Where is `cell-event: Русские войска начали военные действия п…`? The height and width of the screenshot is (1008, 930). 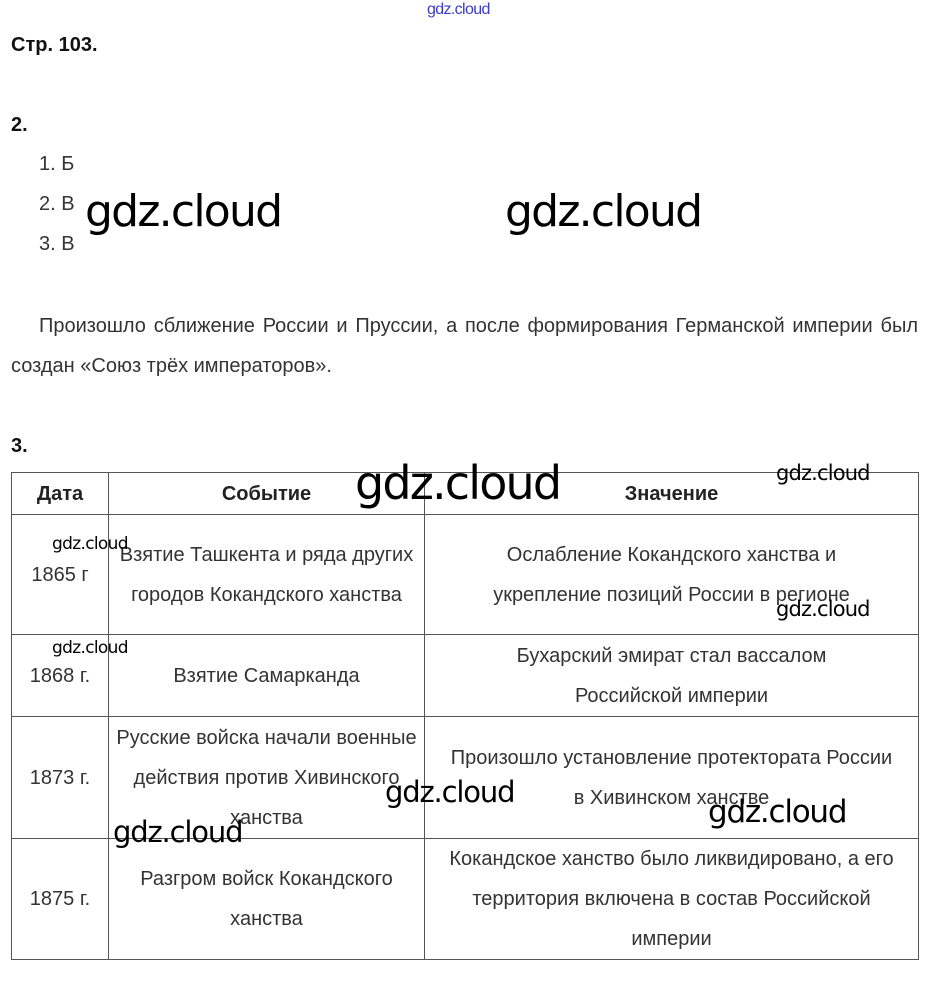
cell-event: Русские войска начали военные действия п… is located at coordinates (266, 777).